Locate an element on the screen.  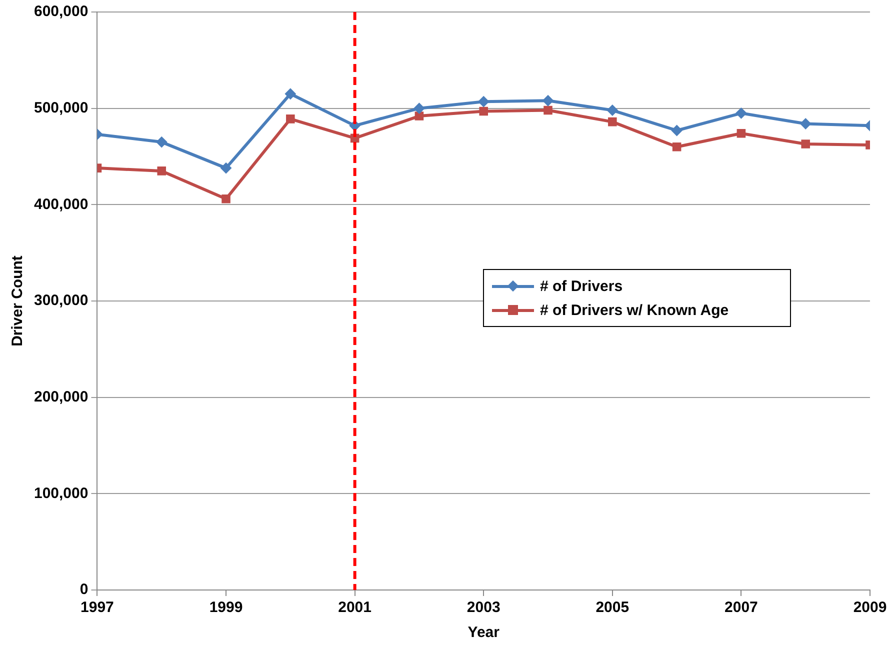
y-tick-label: 500,000 is located at coordinates (61, 107).